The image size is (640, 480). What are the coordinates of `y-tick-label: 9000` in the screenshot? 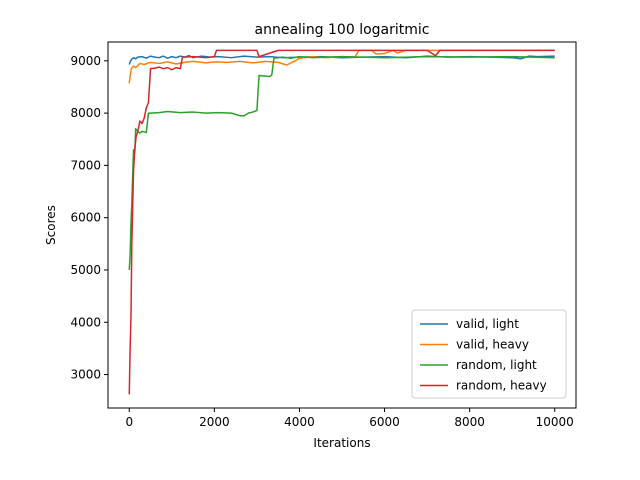 It's located at (85, 61).